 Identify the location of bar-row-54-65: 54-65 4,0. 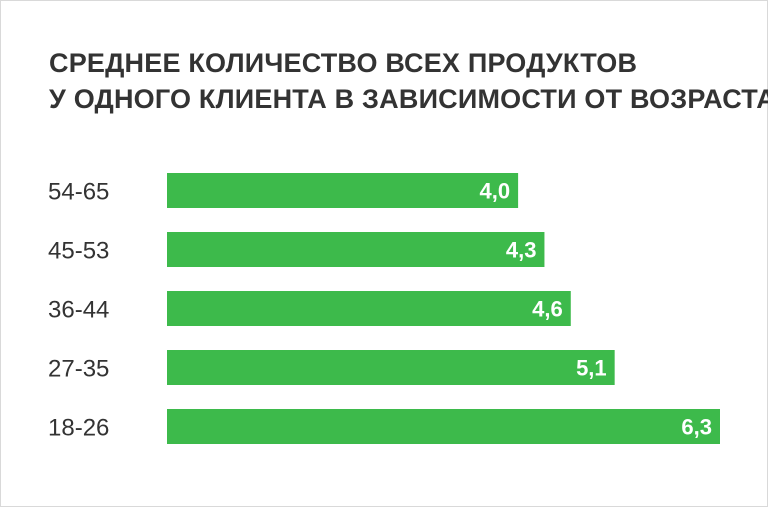
(283, 190).